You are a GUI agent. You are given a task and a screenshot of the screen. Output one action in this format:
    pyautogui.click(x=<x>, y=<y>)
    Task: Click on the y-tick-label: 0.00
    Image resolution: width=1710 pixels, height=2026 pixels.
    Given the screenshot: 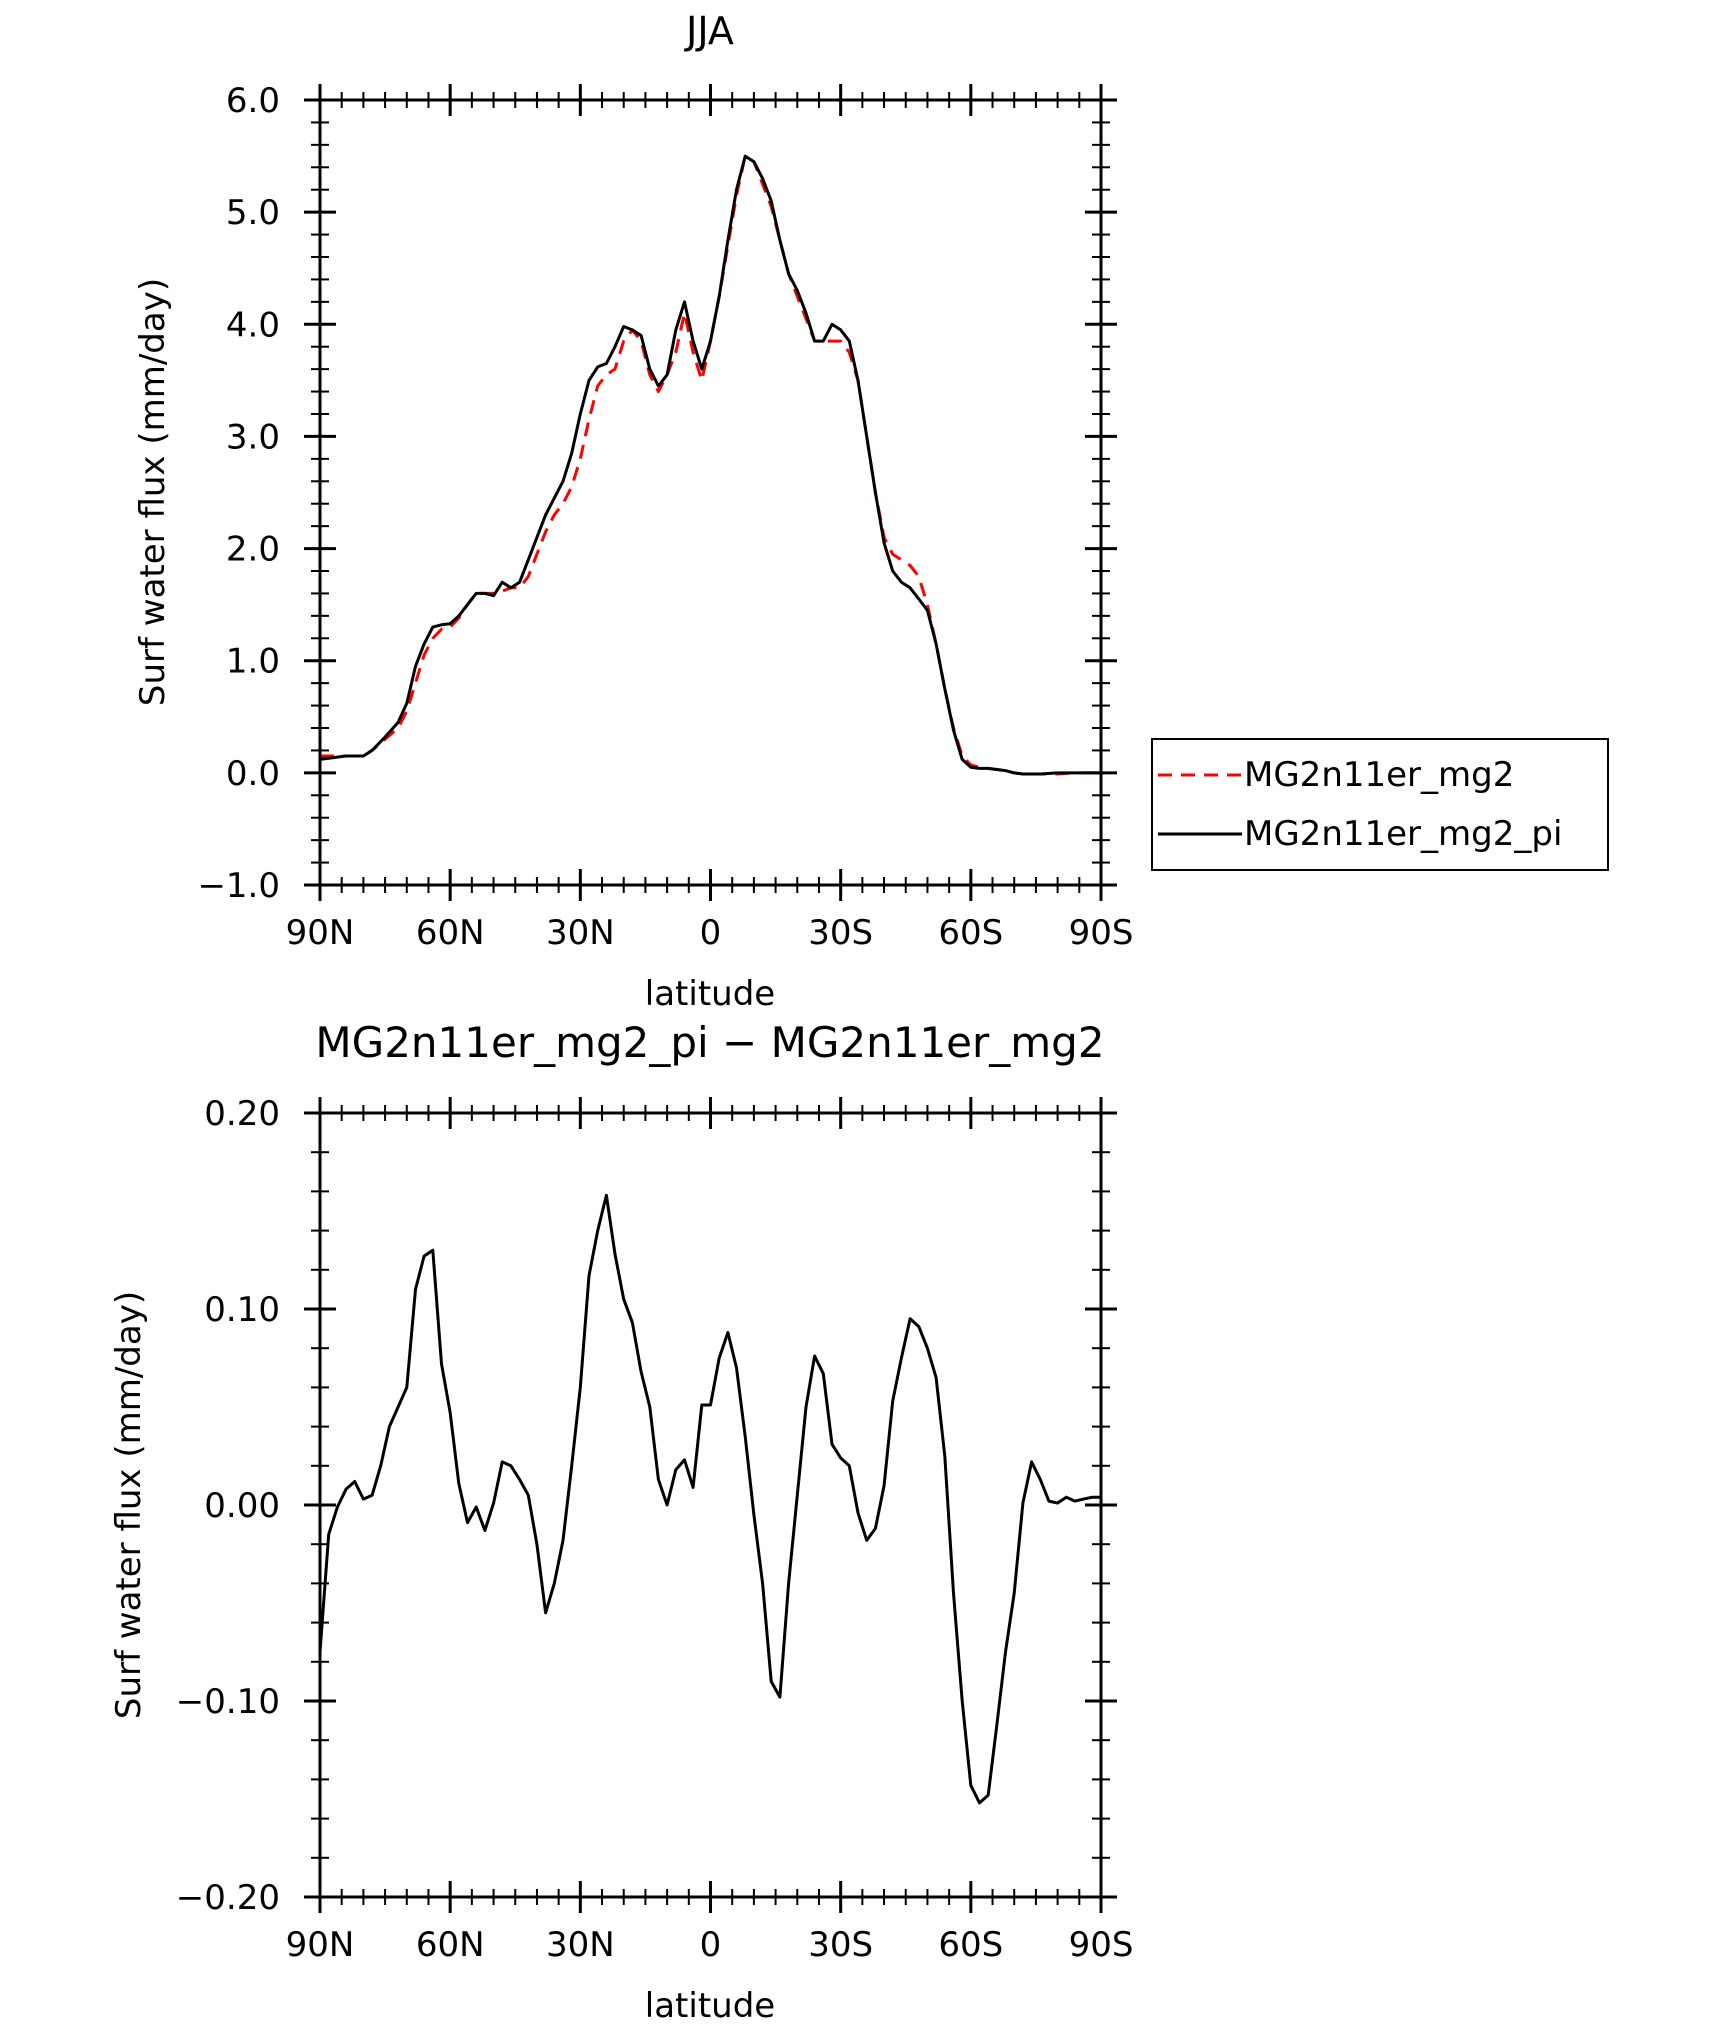 What is the action you would take?
    pyautogui.click(x=242, y=1506)
    